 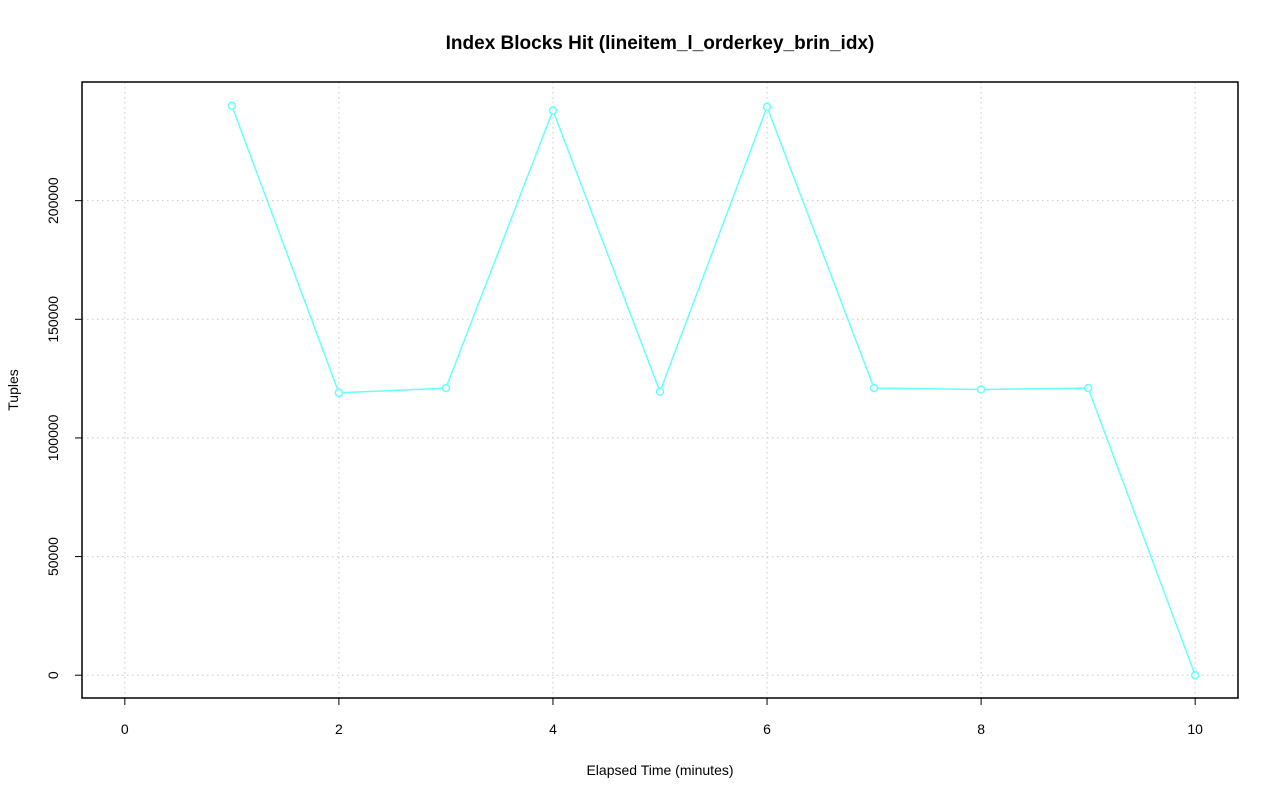 What do you see at coordinates (981, 729) in the screenshot?
I see `x-tick-label: 8` at bounding box center [981, 729].